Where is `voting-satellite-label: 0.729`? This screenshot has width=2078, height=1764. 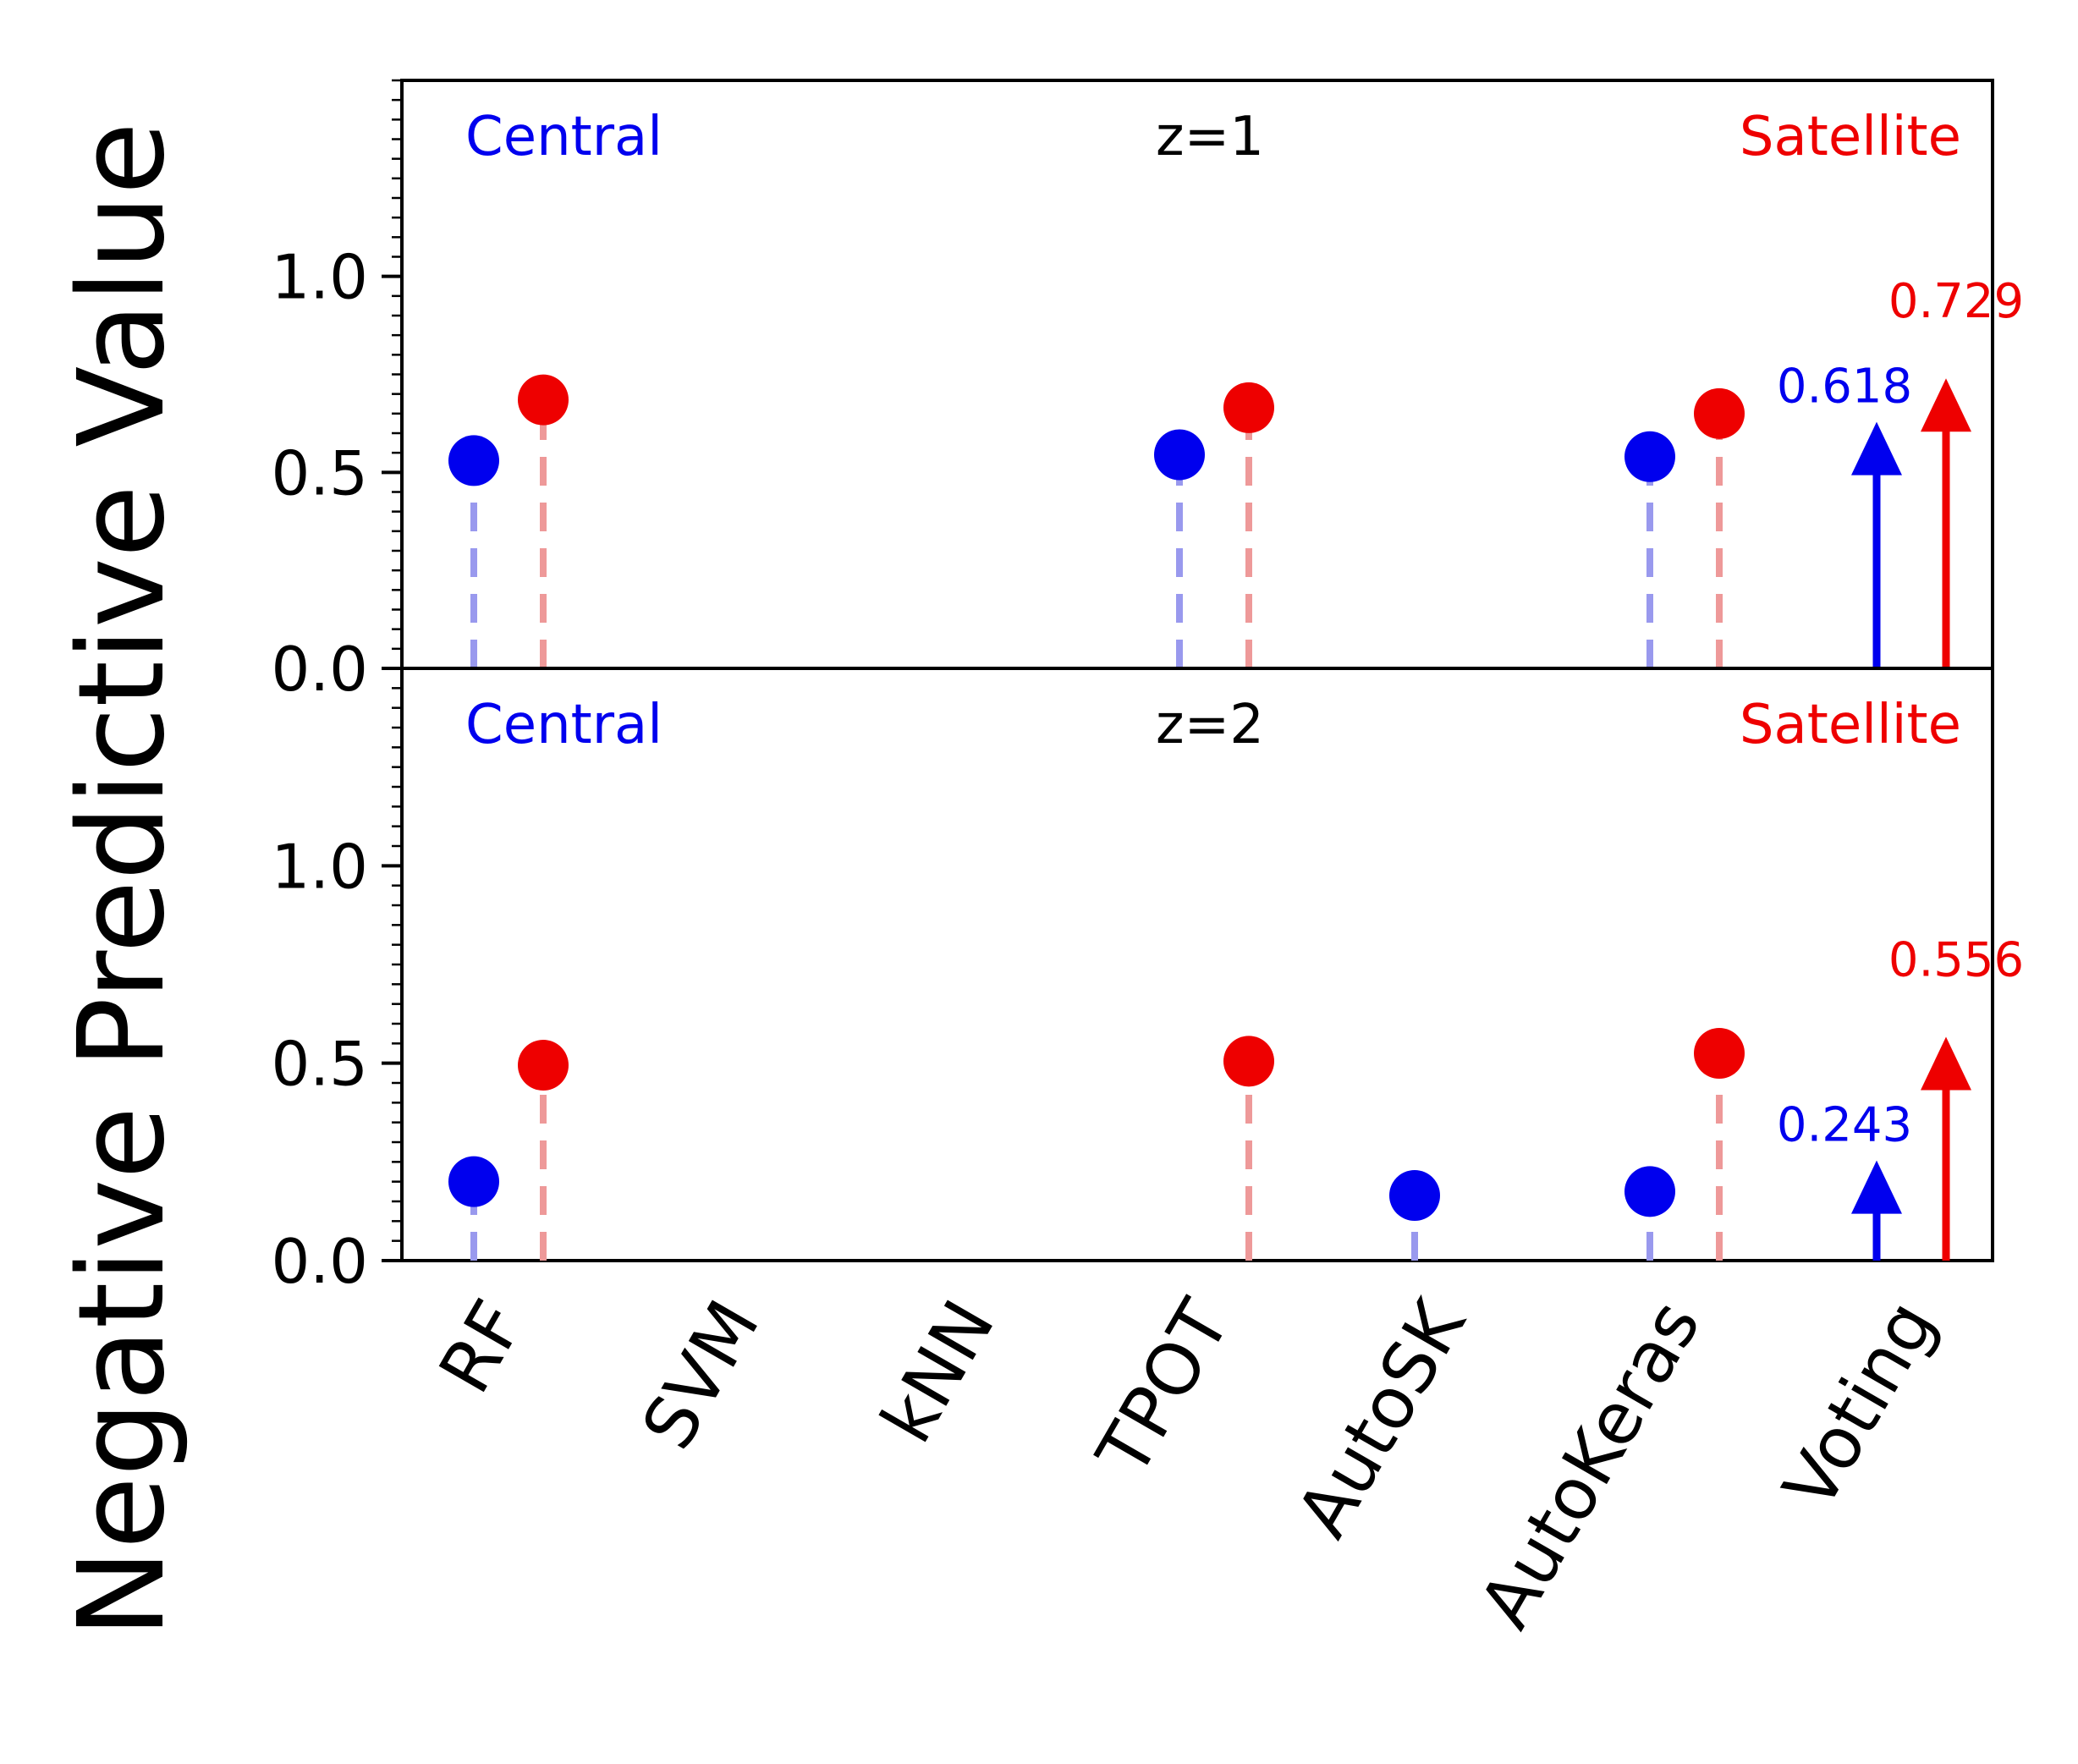 voting-satellite-label: 0.729 is located at coordinates (1956, 301).